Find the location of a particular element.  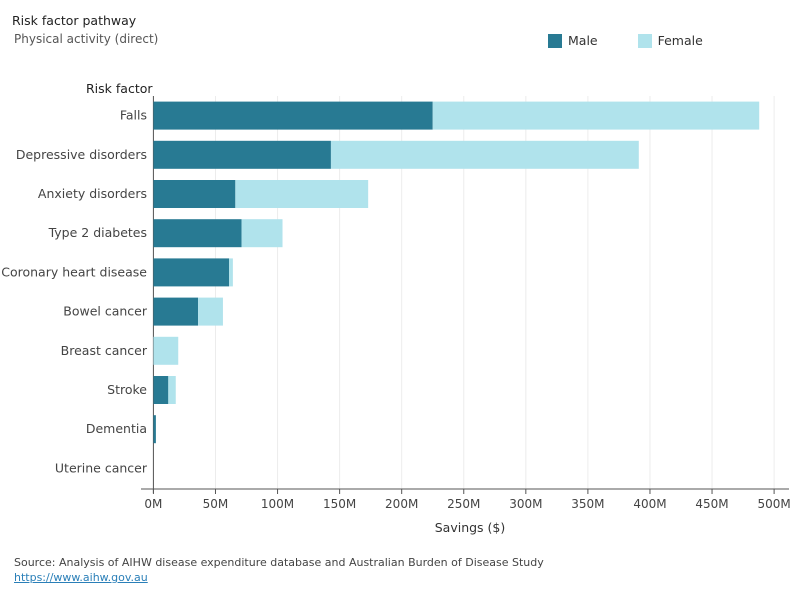

legend-swatch-female is located at coordinates (644, 40).